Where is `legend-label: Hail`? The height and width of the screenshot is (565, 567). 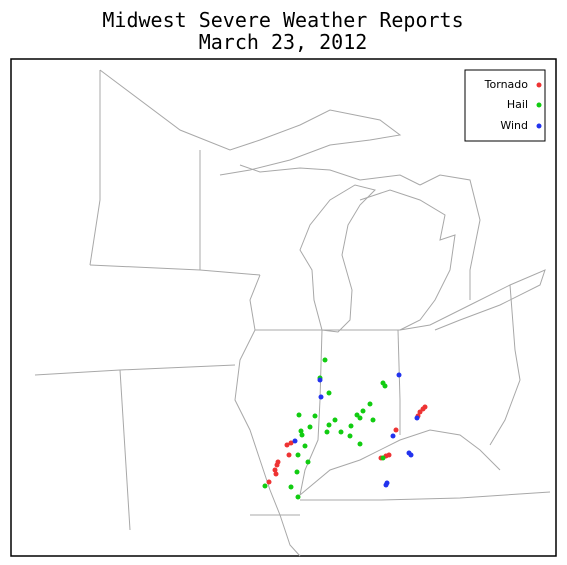
legend-label: Hail is located at coordinates (517, 104).